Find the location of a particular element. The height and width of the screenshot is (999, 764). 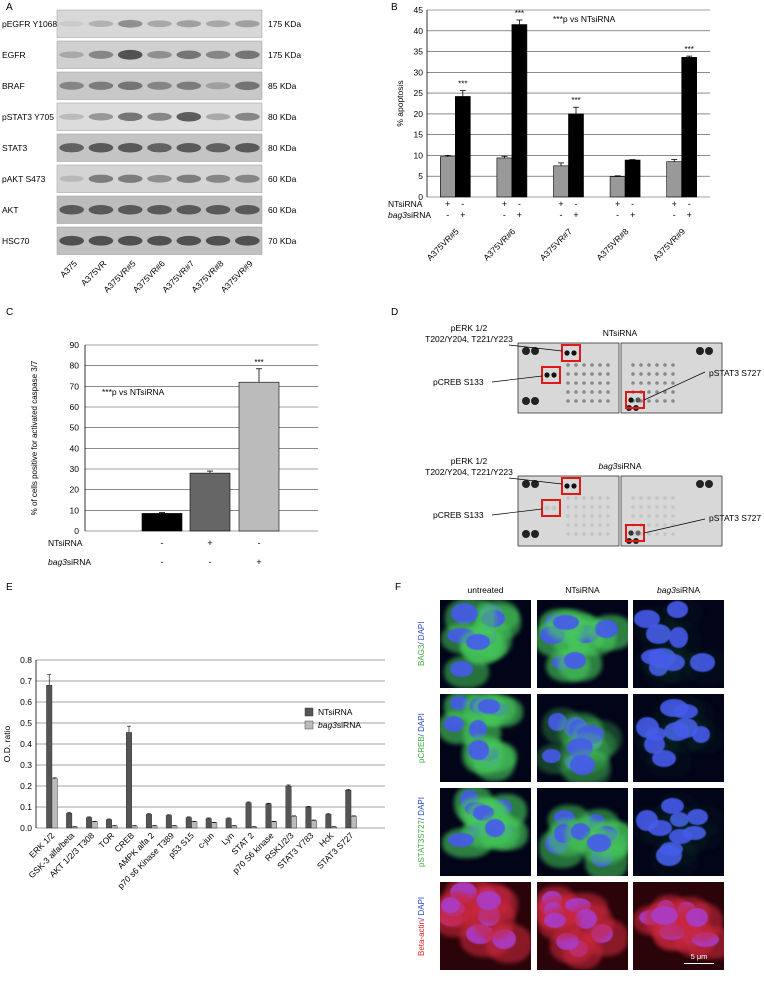

blot-kda: 85 KDa is located at coordinates (282, 86).